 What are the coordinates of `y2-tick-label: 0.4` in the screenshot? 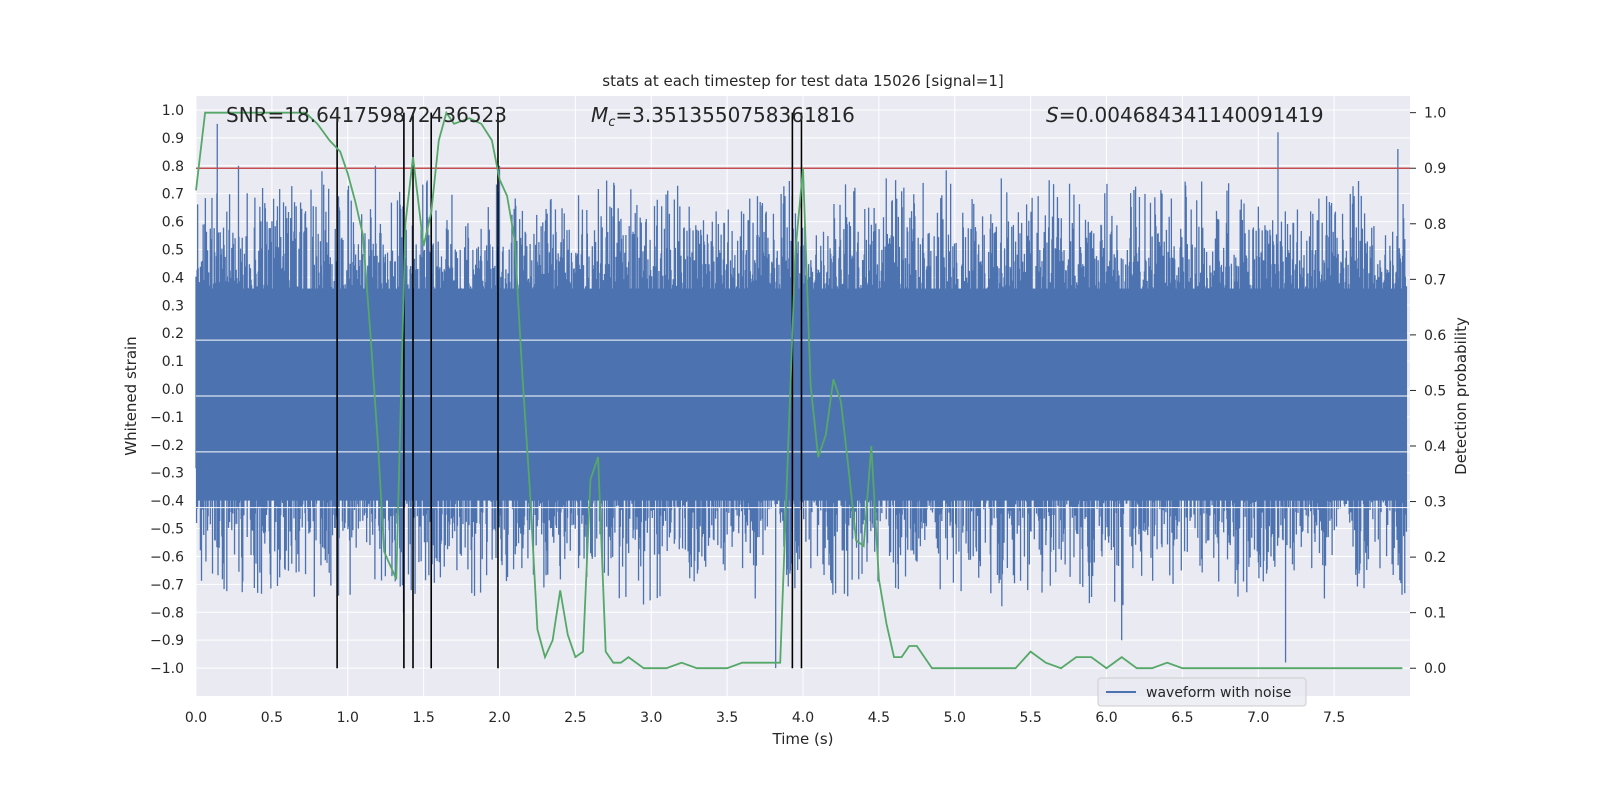 It's located at (1435, 447).